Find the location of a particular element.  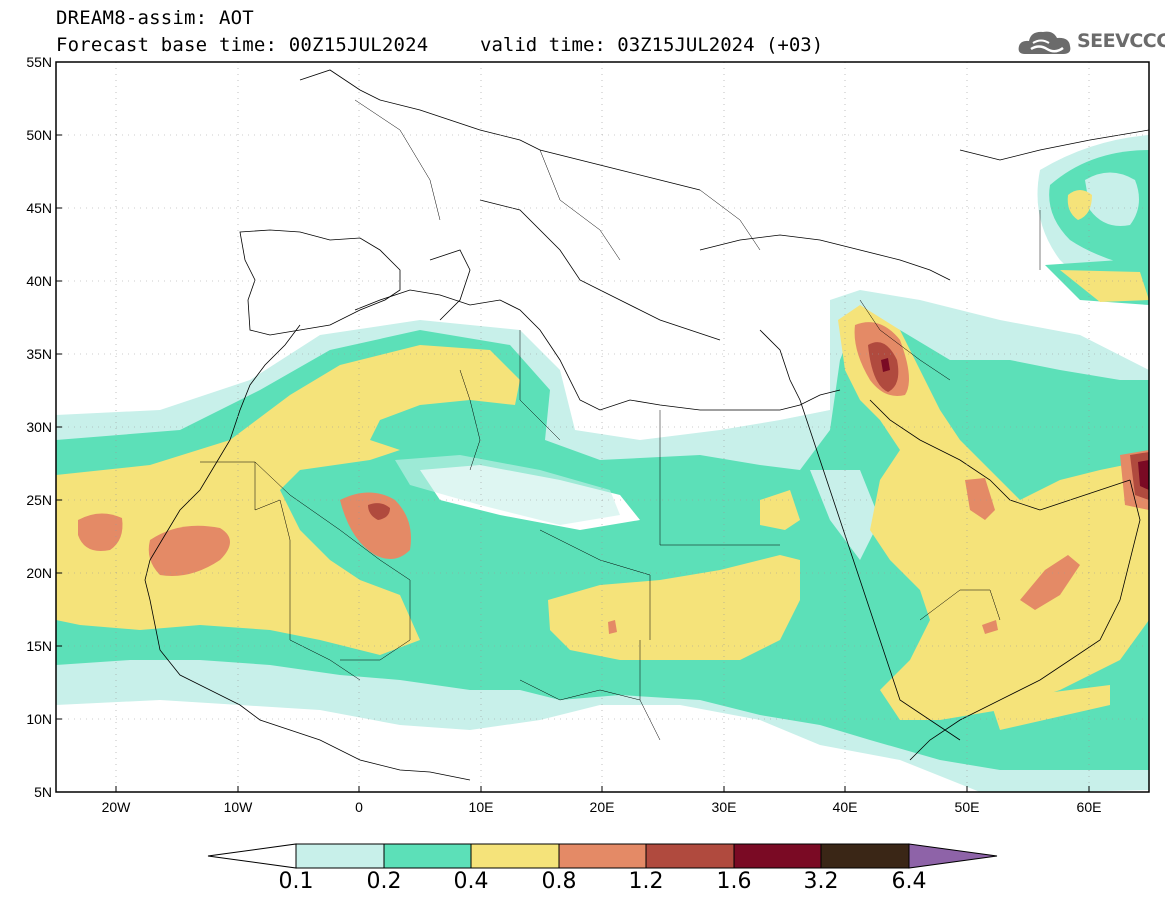

colorbar-label: 0.2 is located at coordinates (384, 881).